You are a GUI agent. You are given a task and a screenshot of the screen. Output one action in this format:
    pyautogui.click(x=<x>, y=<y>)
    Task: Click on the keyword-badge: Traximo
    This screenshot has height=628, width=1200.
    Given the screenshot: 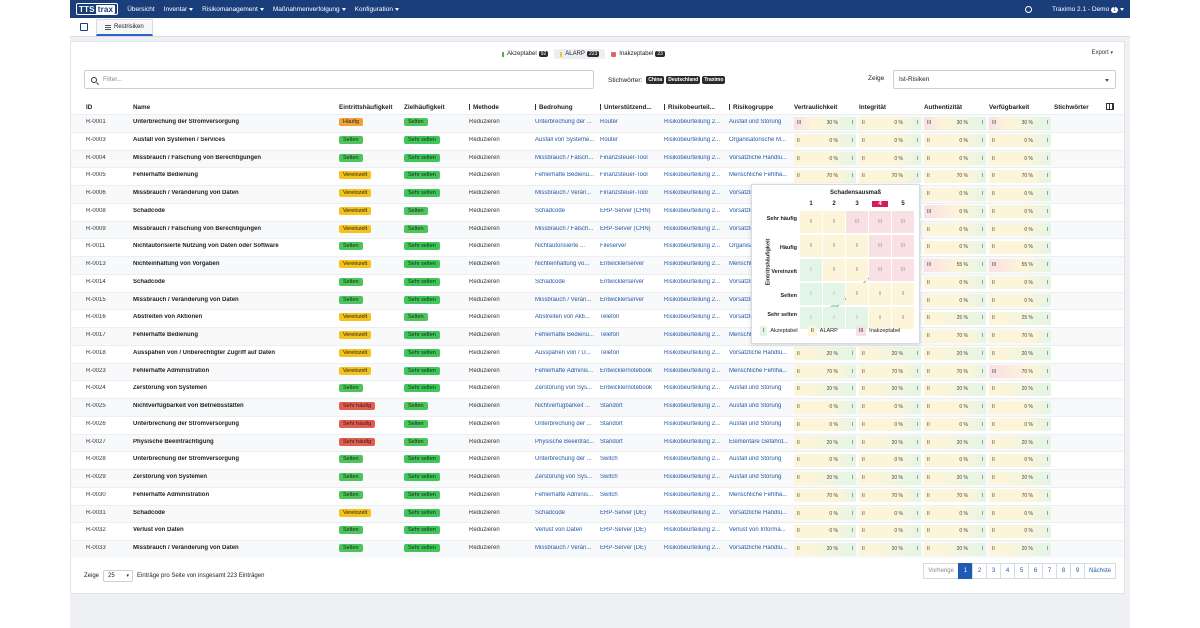 What is the action you would take?
    pyautogui.click(x=714, y=80)
    